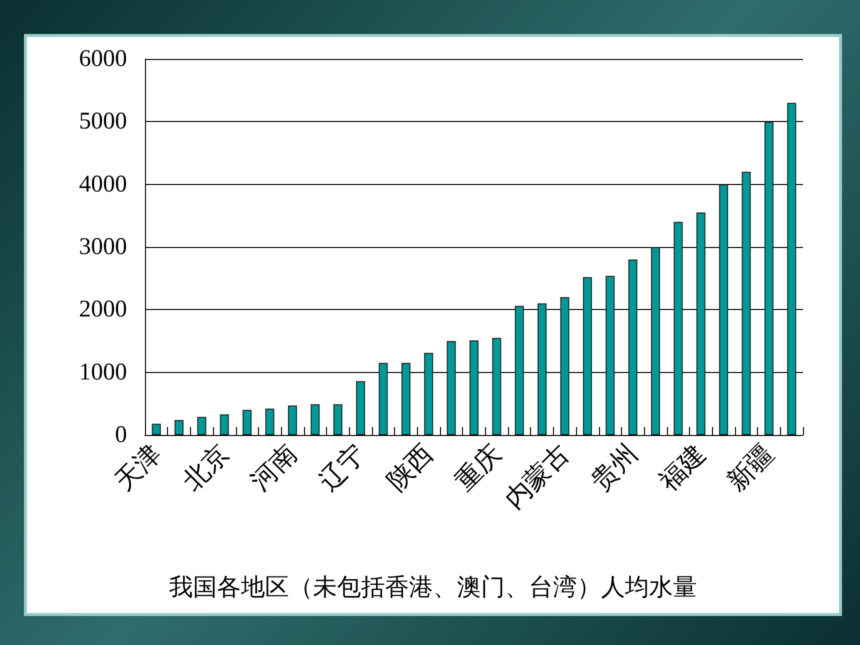  I want to click on x-tick-label: 河南, so click(274, 467).